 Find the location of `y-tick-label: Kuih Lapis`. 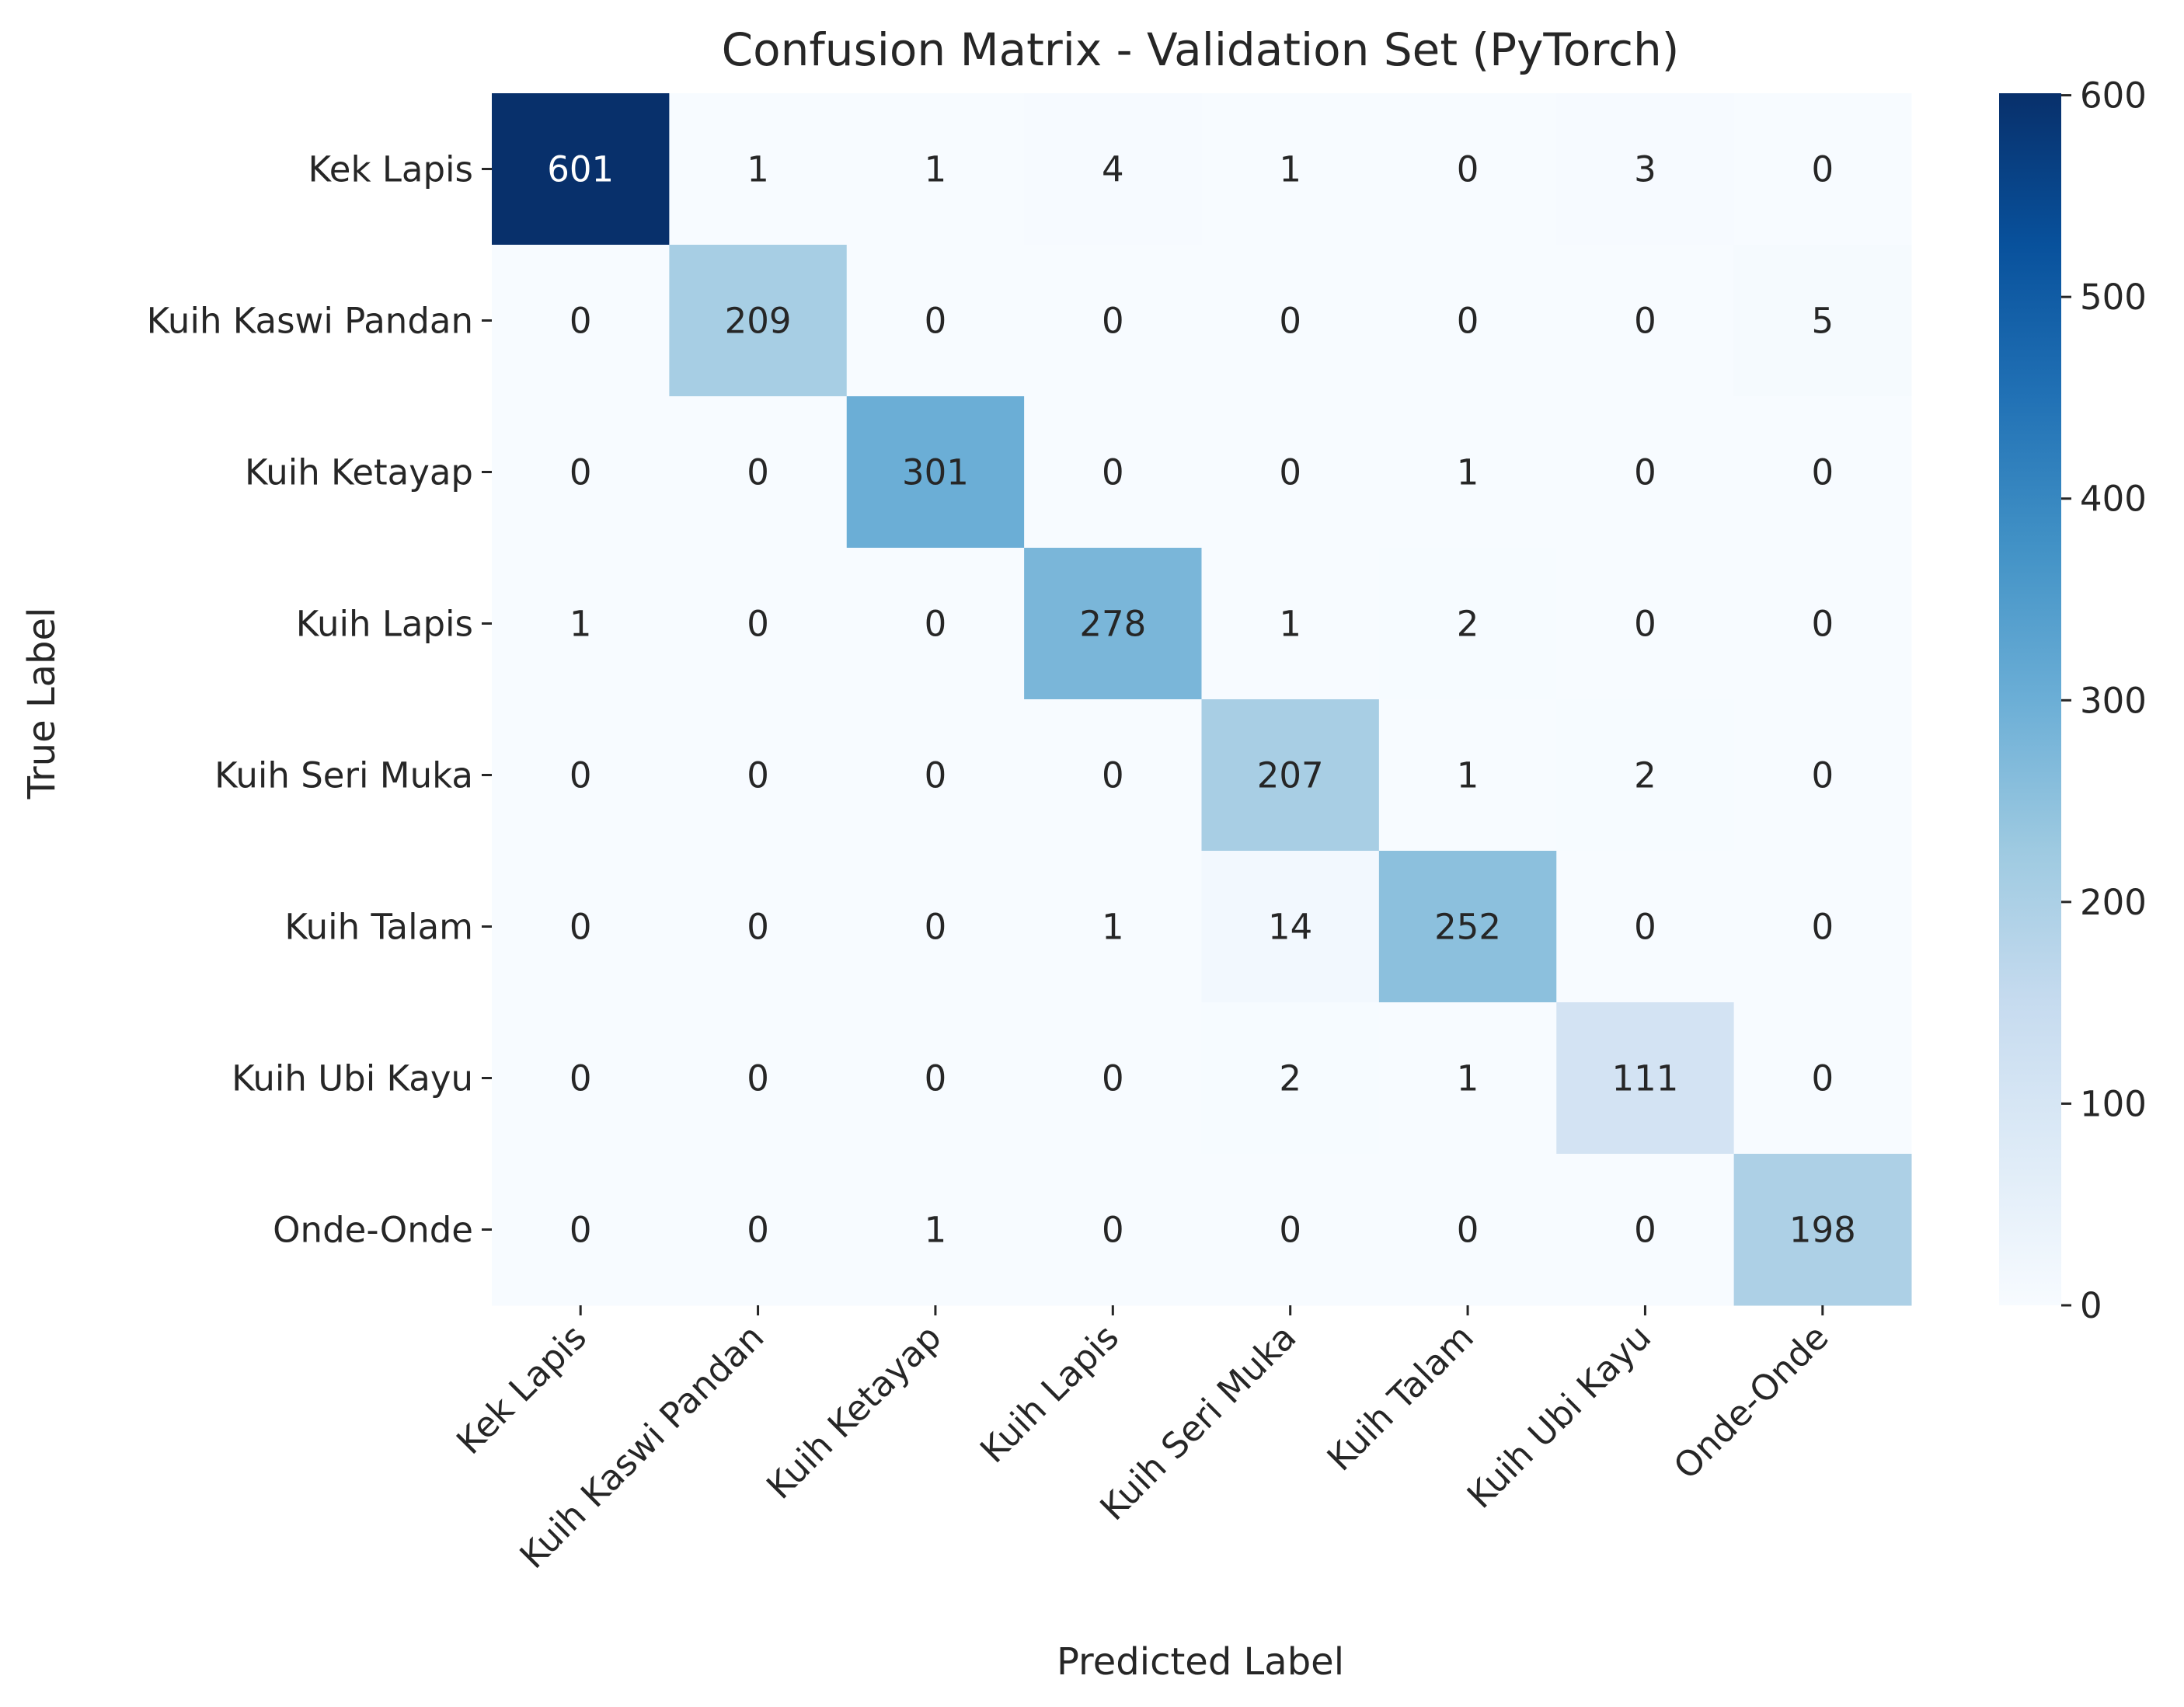

y-tick-label: Kuih Lapis is located at coordinates (385, 624).